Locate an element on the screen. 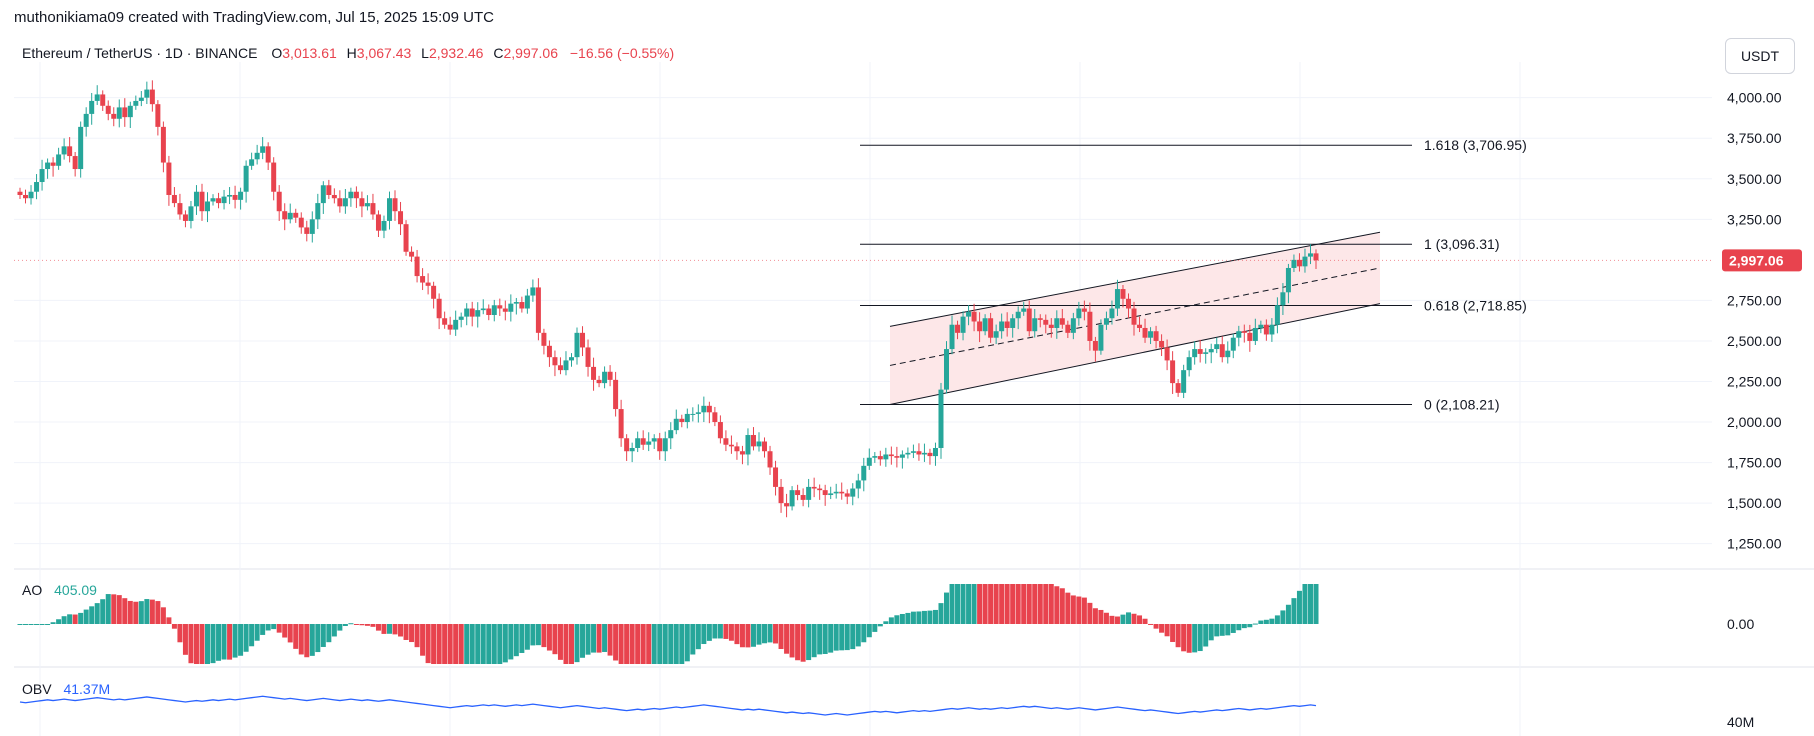 The height and width of the screenshot is (736, 1814). channel-lower-line is located at coordinates (1135, 354).